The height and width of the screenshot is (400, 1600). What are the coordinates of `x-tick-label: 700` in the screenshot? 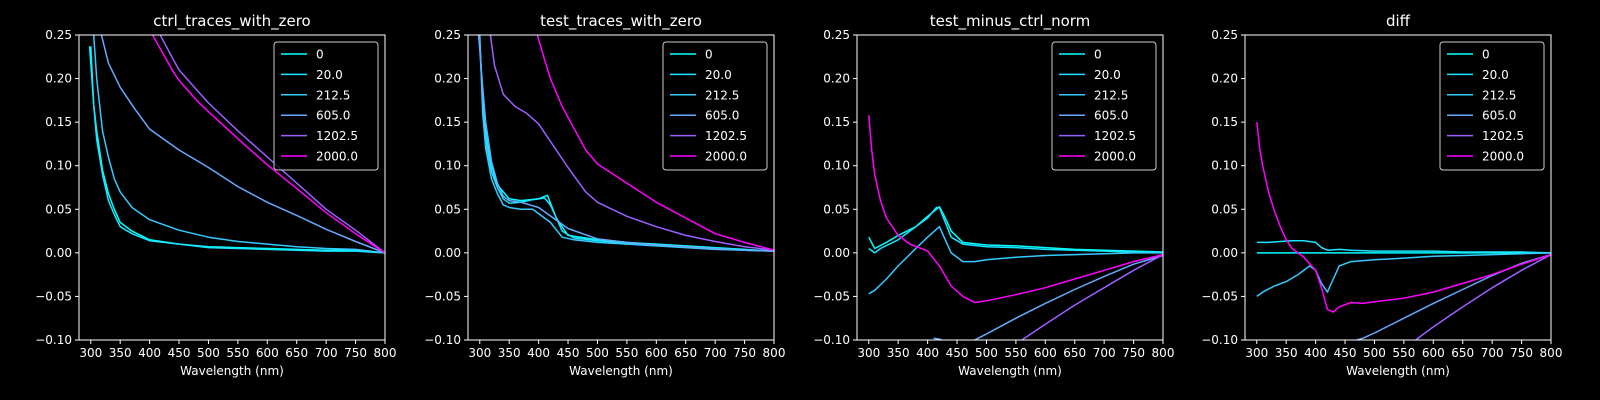 It's located at (326, 353).